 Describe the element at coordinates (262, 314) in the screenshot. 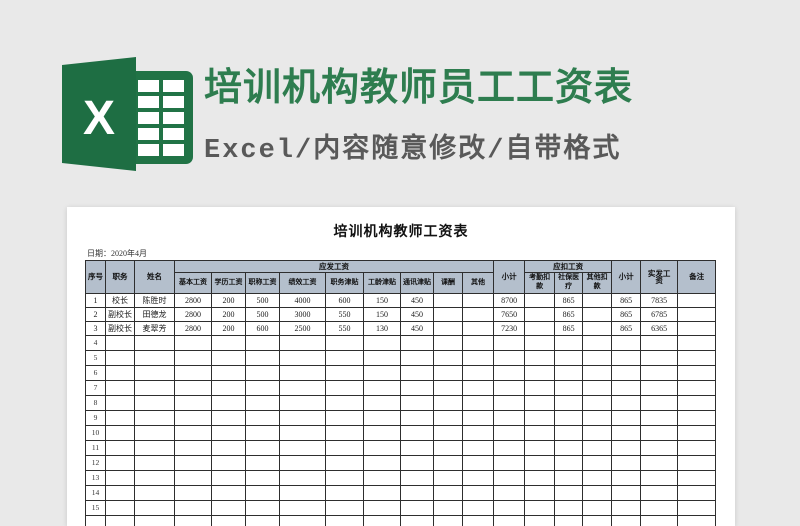

I see `cell: 500` at that location.